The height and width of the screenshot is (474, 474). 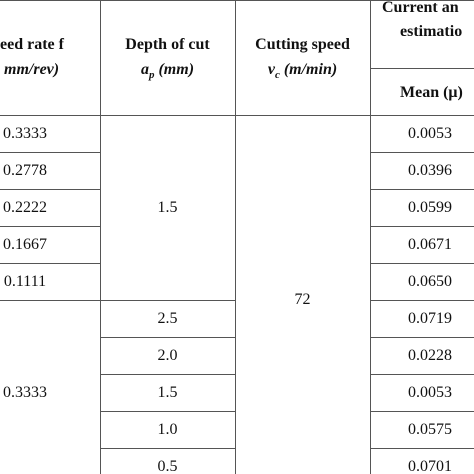 What do you see at coordinates (25, 244) in the screenshot?
I see `cell: 0.1667` at bounding box center [25, 244].